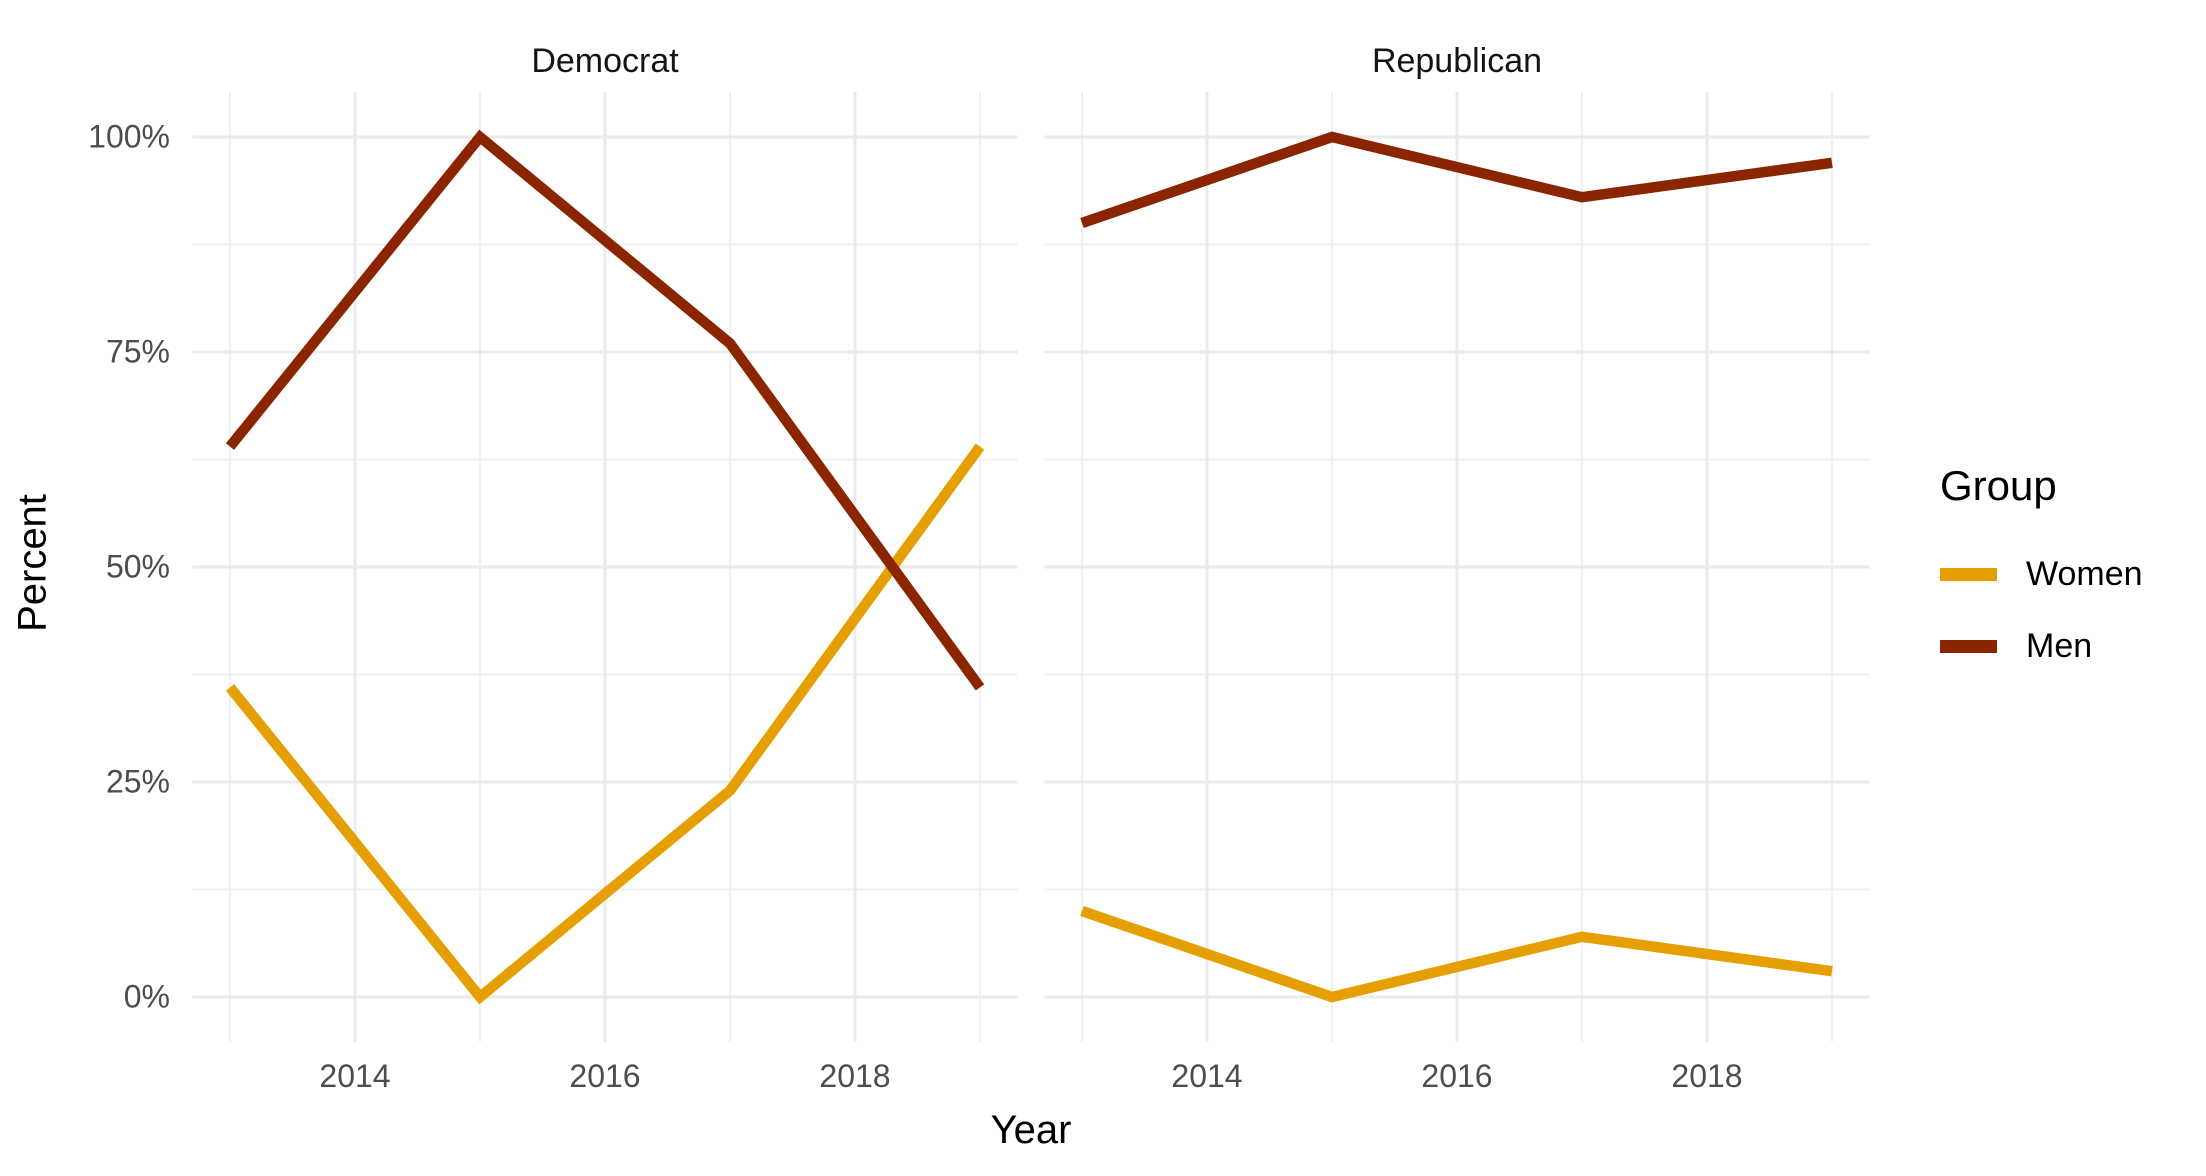  What do you see at coordinates (1456, 179) in the screenshot?
I see `republican-men-line` at bounding box center [1456, 179].